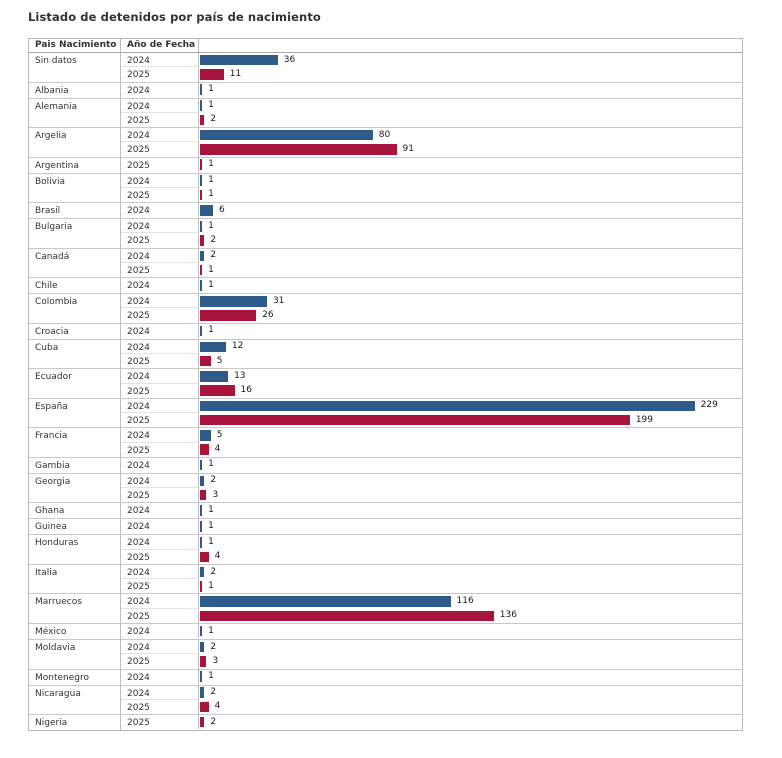 Image resolution: width=782 pixels, height=758 pixels. What do you see at coordinates (385, 550) in the screenshot?
I see `country-group: Honduras 2024 1 2025 4` at bounding box center [385, 550].